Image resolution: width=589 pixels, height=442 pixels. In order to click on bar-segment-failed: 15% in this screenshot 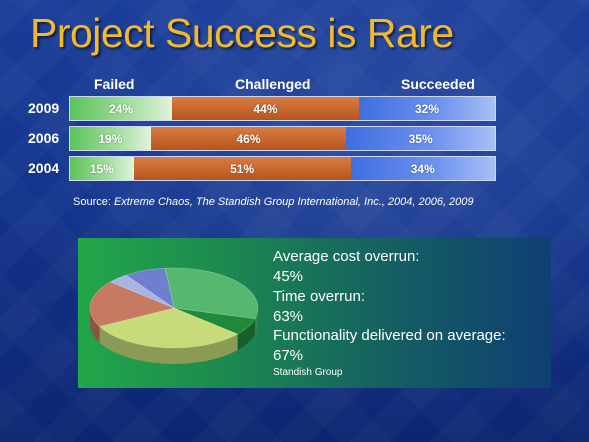, I will do `click(102, 168)`.